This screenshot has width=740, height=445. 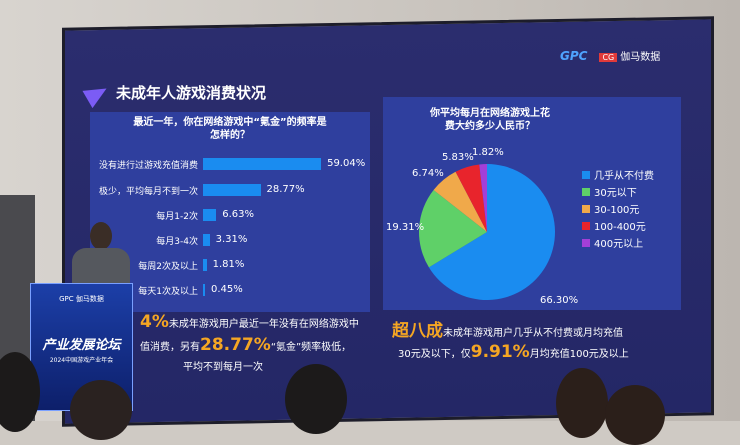 I want to click on legend-item: 30-100元, so click(x=610, y=208).